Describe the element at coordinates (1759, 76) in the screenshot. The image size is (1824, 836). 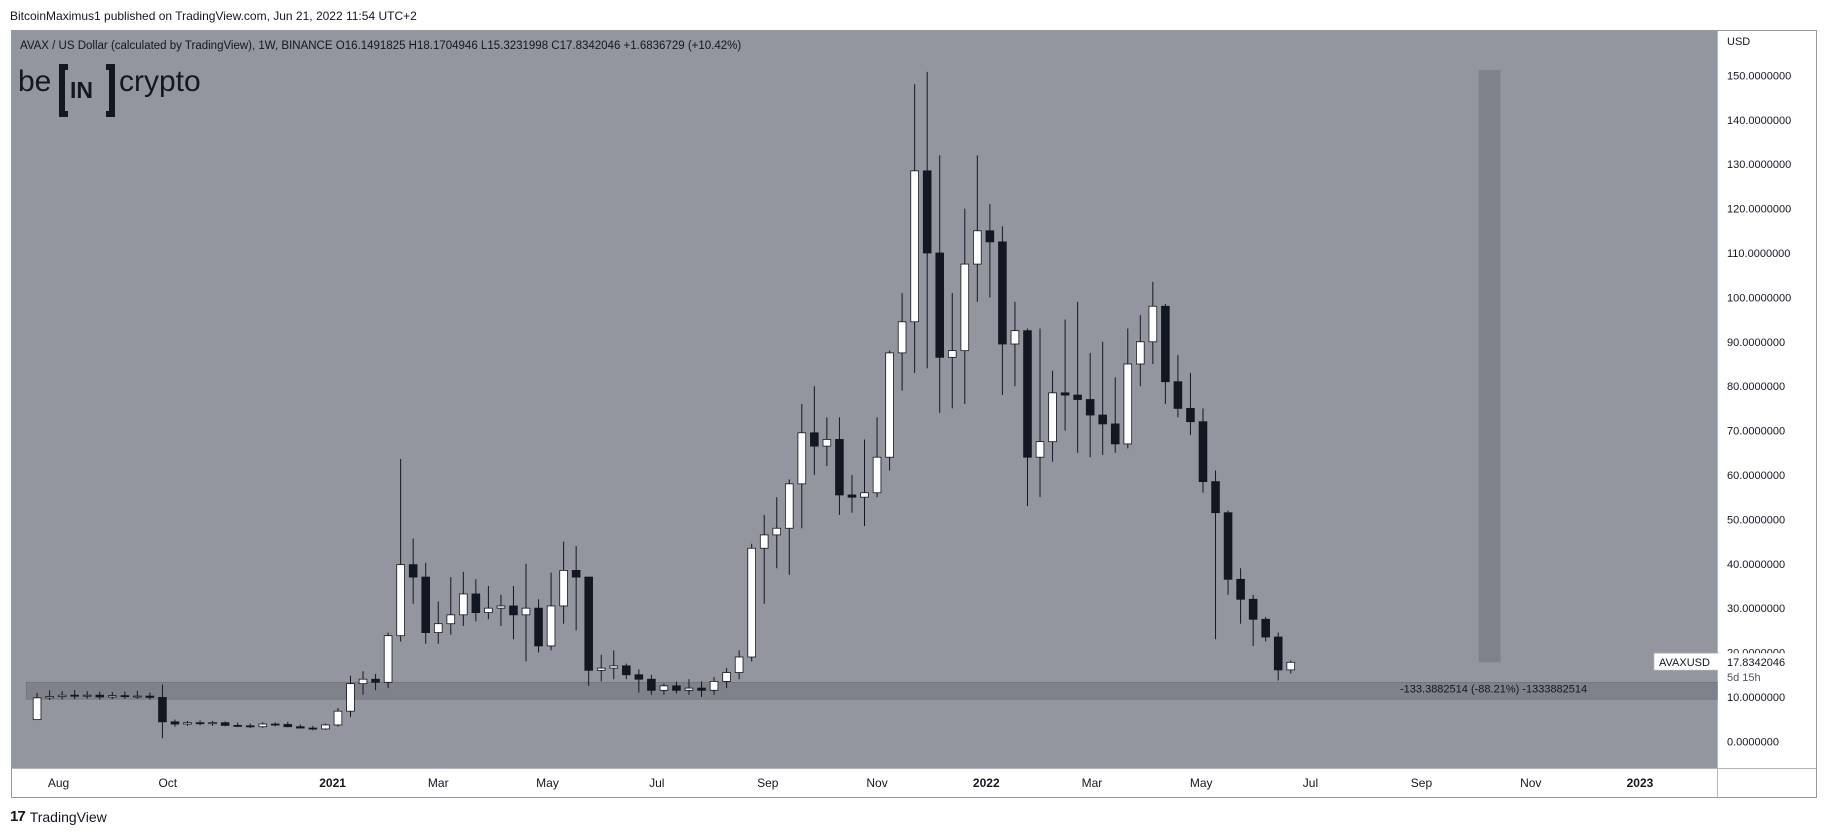
I see `price-tick-label: 150.0000000` at that location.